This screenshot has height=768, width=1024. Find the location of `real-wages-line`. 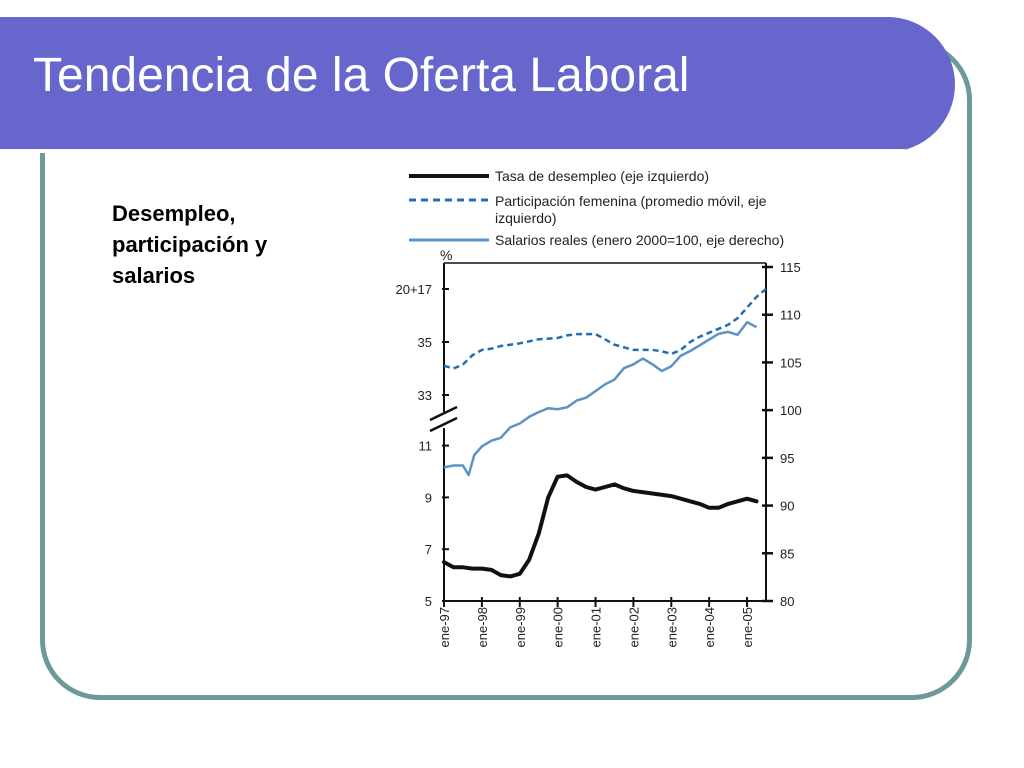

real-wages-line is located at coordinates (600, 399).